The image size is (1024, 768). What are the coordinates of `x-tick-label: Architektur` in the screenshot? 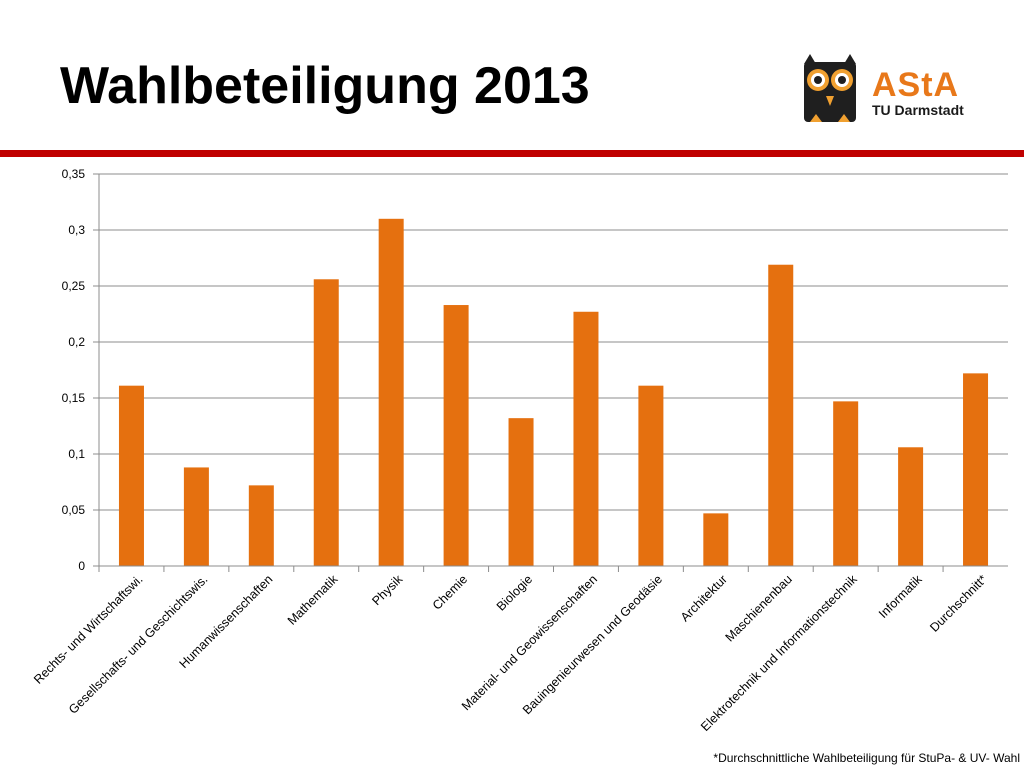 It's located at (704, 598).